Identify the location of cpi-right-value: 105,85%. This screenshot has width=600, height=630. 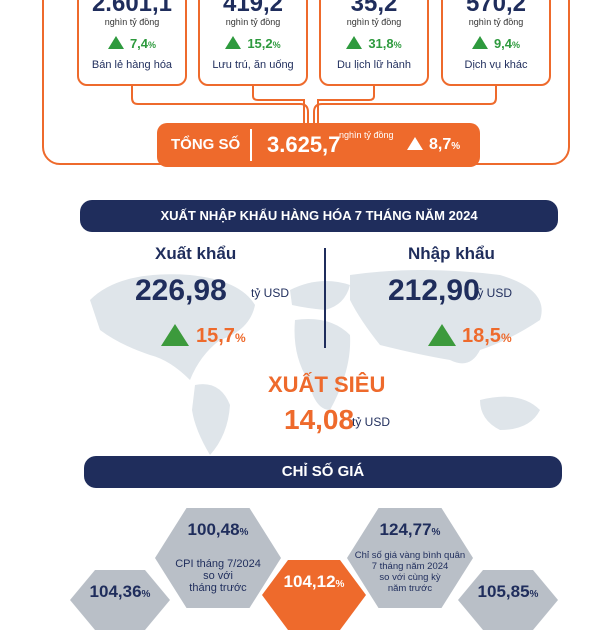
(508, 591).